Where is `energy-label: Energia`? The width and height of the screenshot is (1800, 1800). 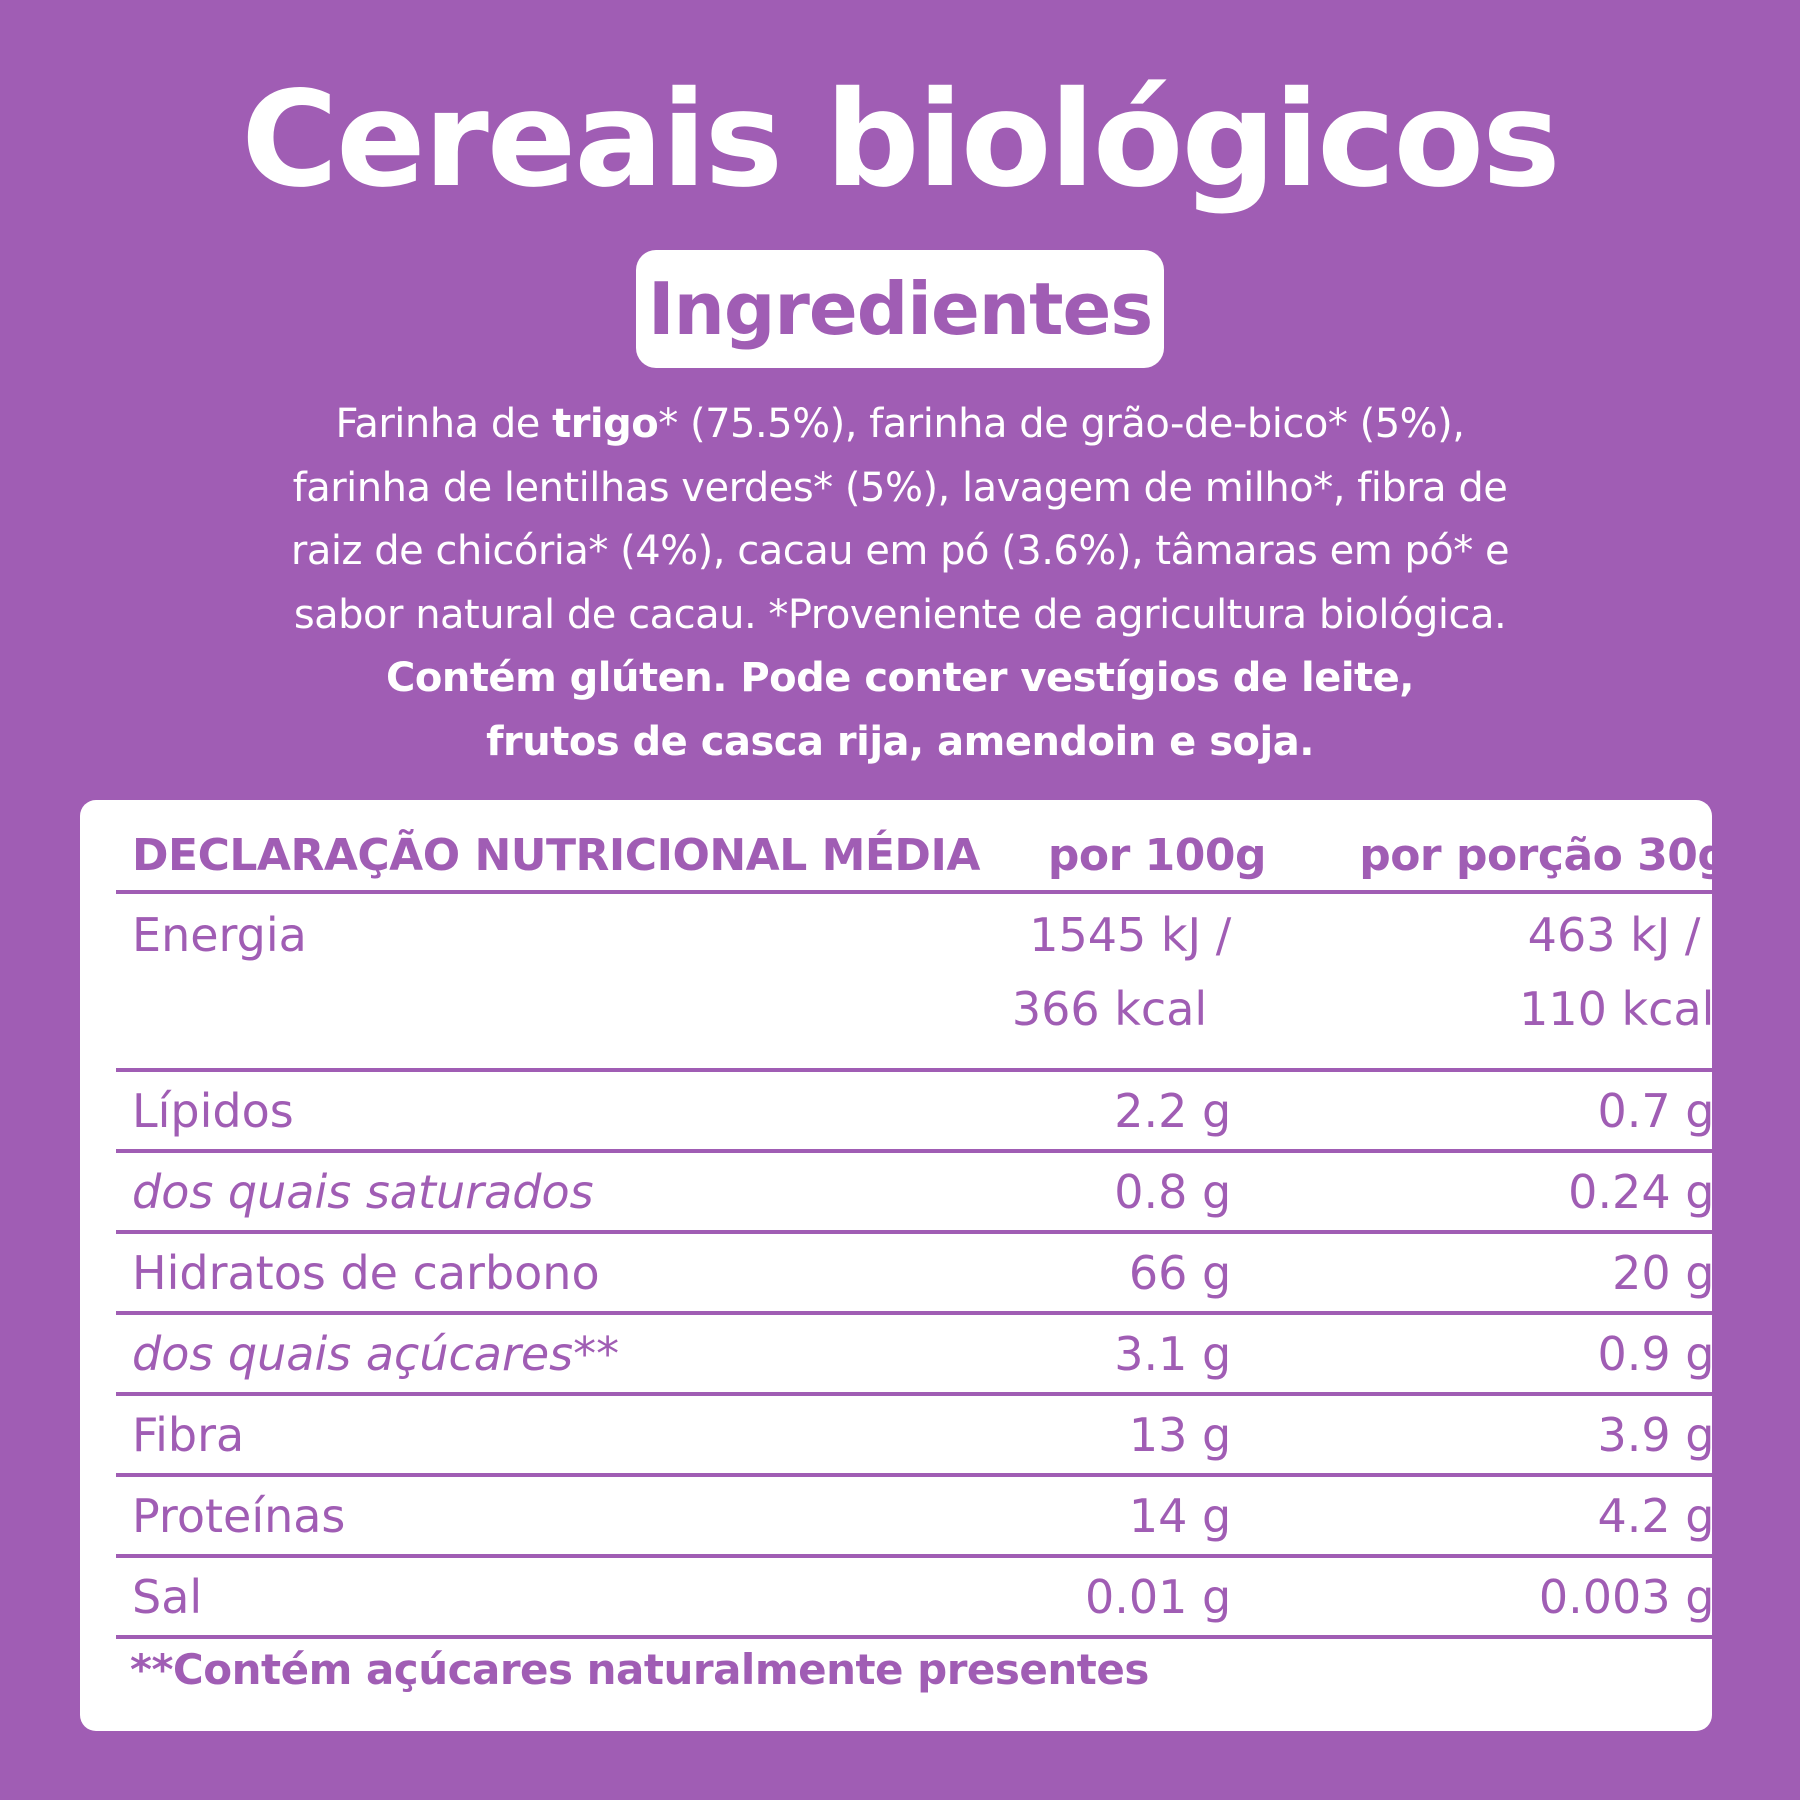
energy-label: Energia is located at coordinates (556, 982).